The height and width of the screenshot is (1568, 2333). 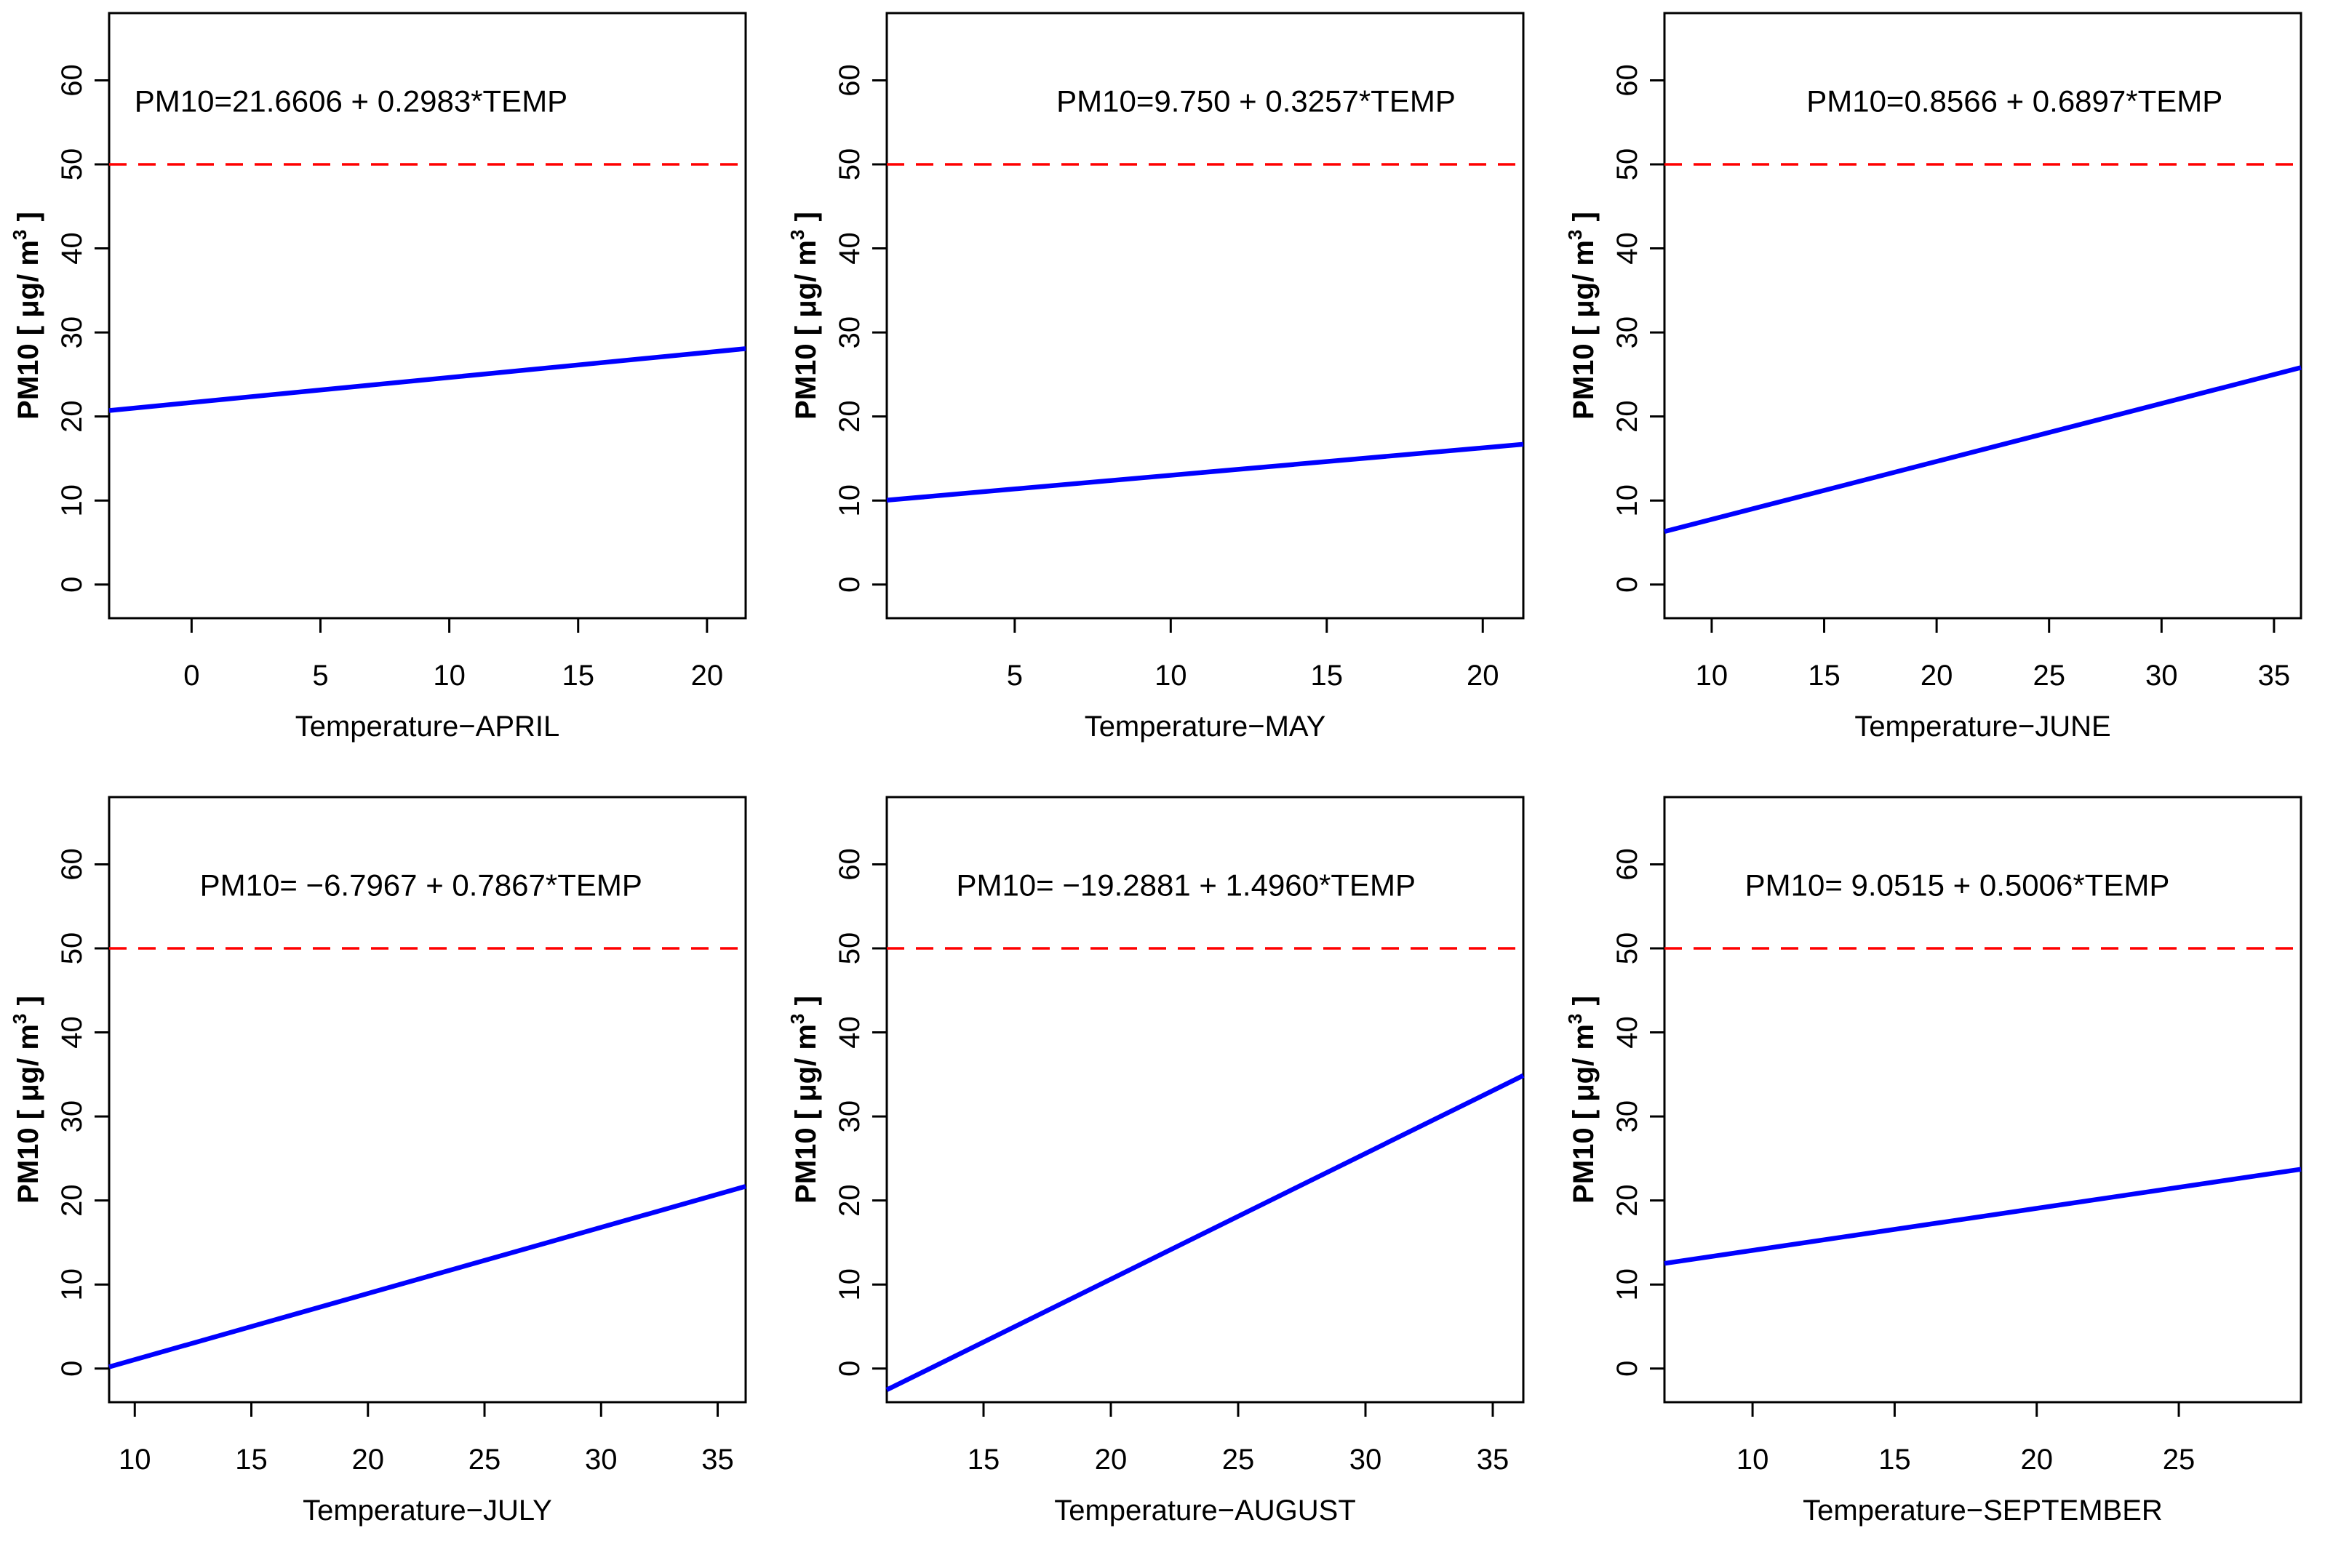 What do you see at coordinates (1982, 727) in the screenshot?
I see `x-axis-title: Temperature−JUNE` at bounding box center [1982, 727].